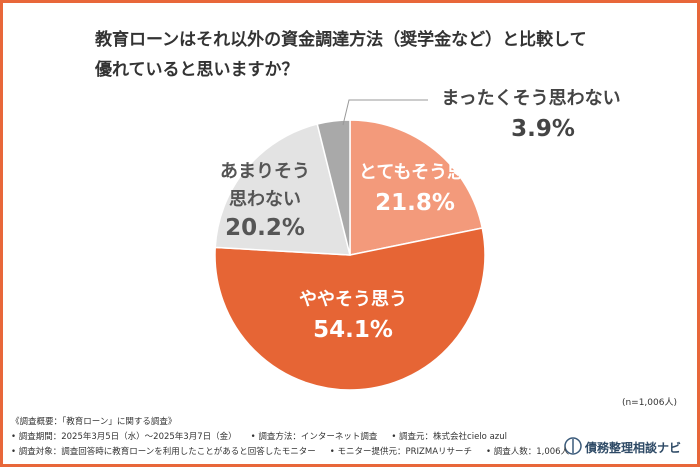 The image size is (700, 467). What do you see at coordinates (449, 437) in the screenshot?
I see `footer-item: • 調査元：株式会社cielo azul` at bounding box center [449, 437].